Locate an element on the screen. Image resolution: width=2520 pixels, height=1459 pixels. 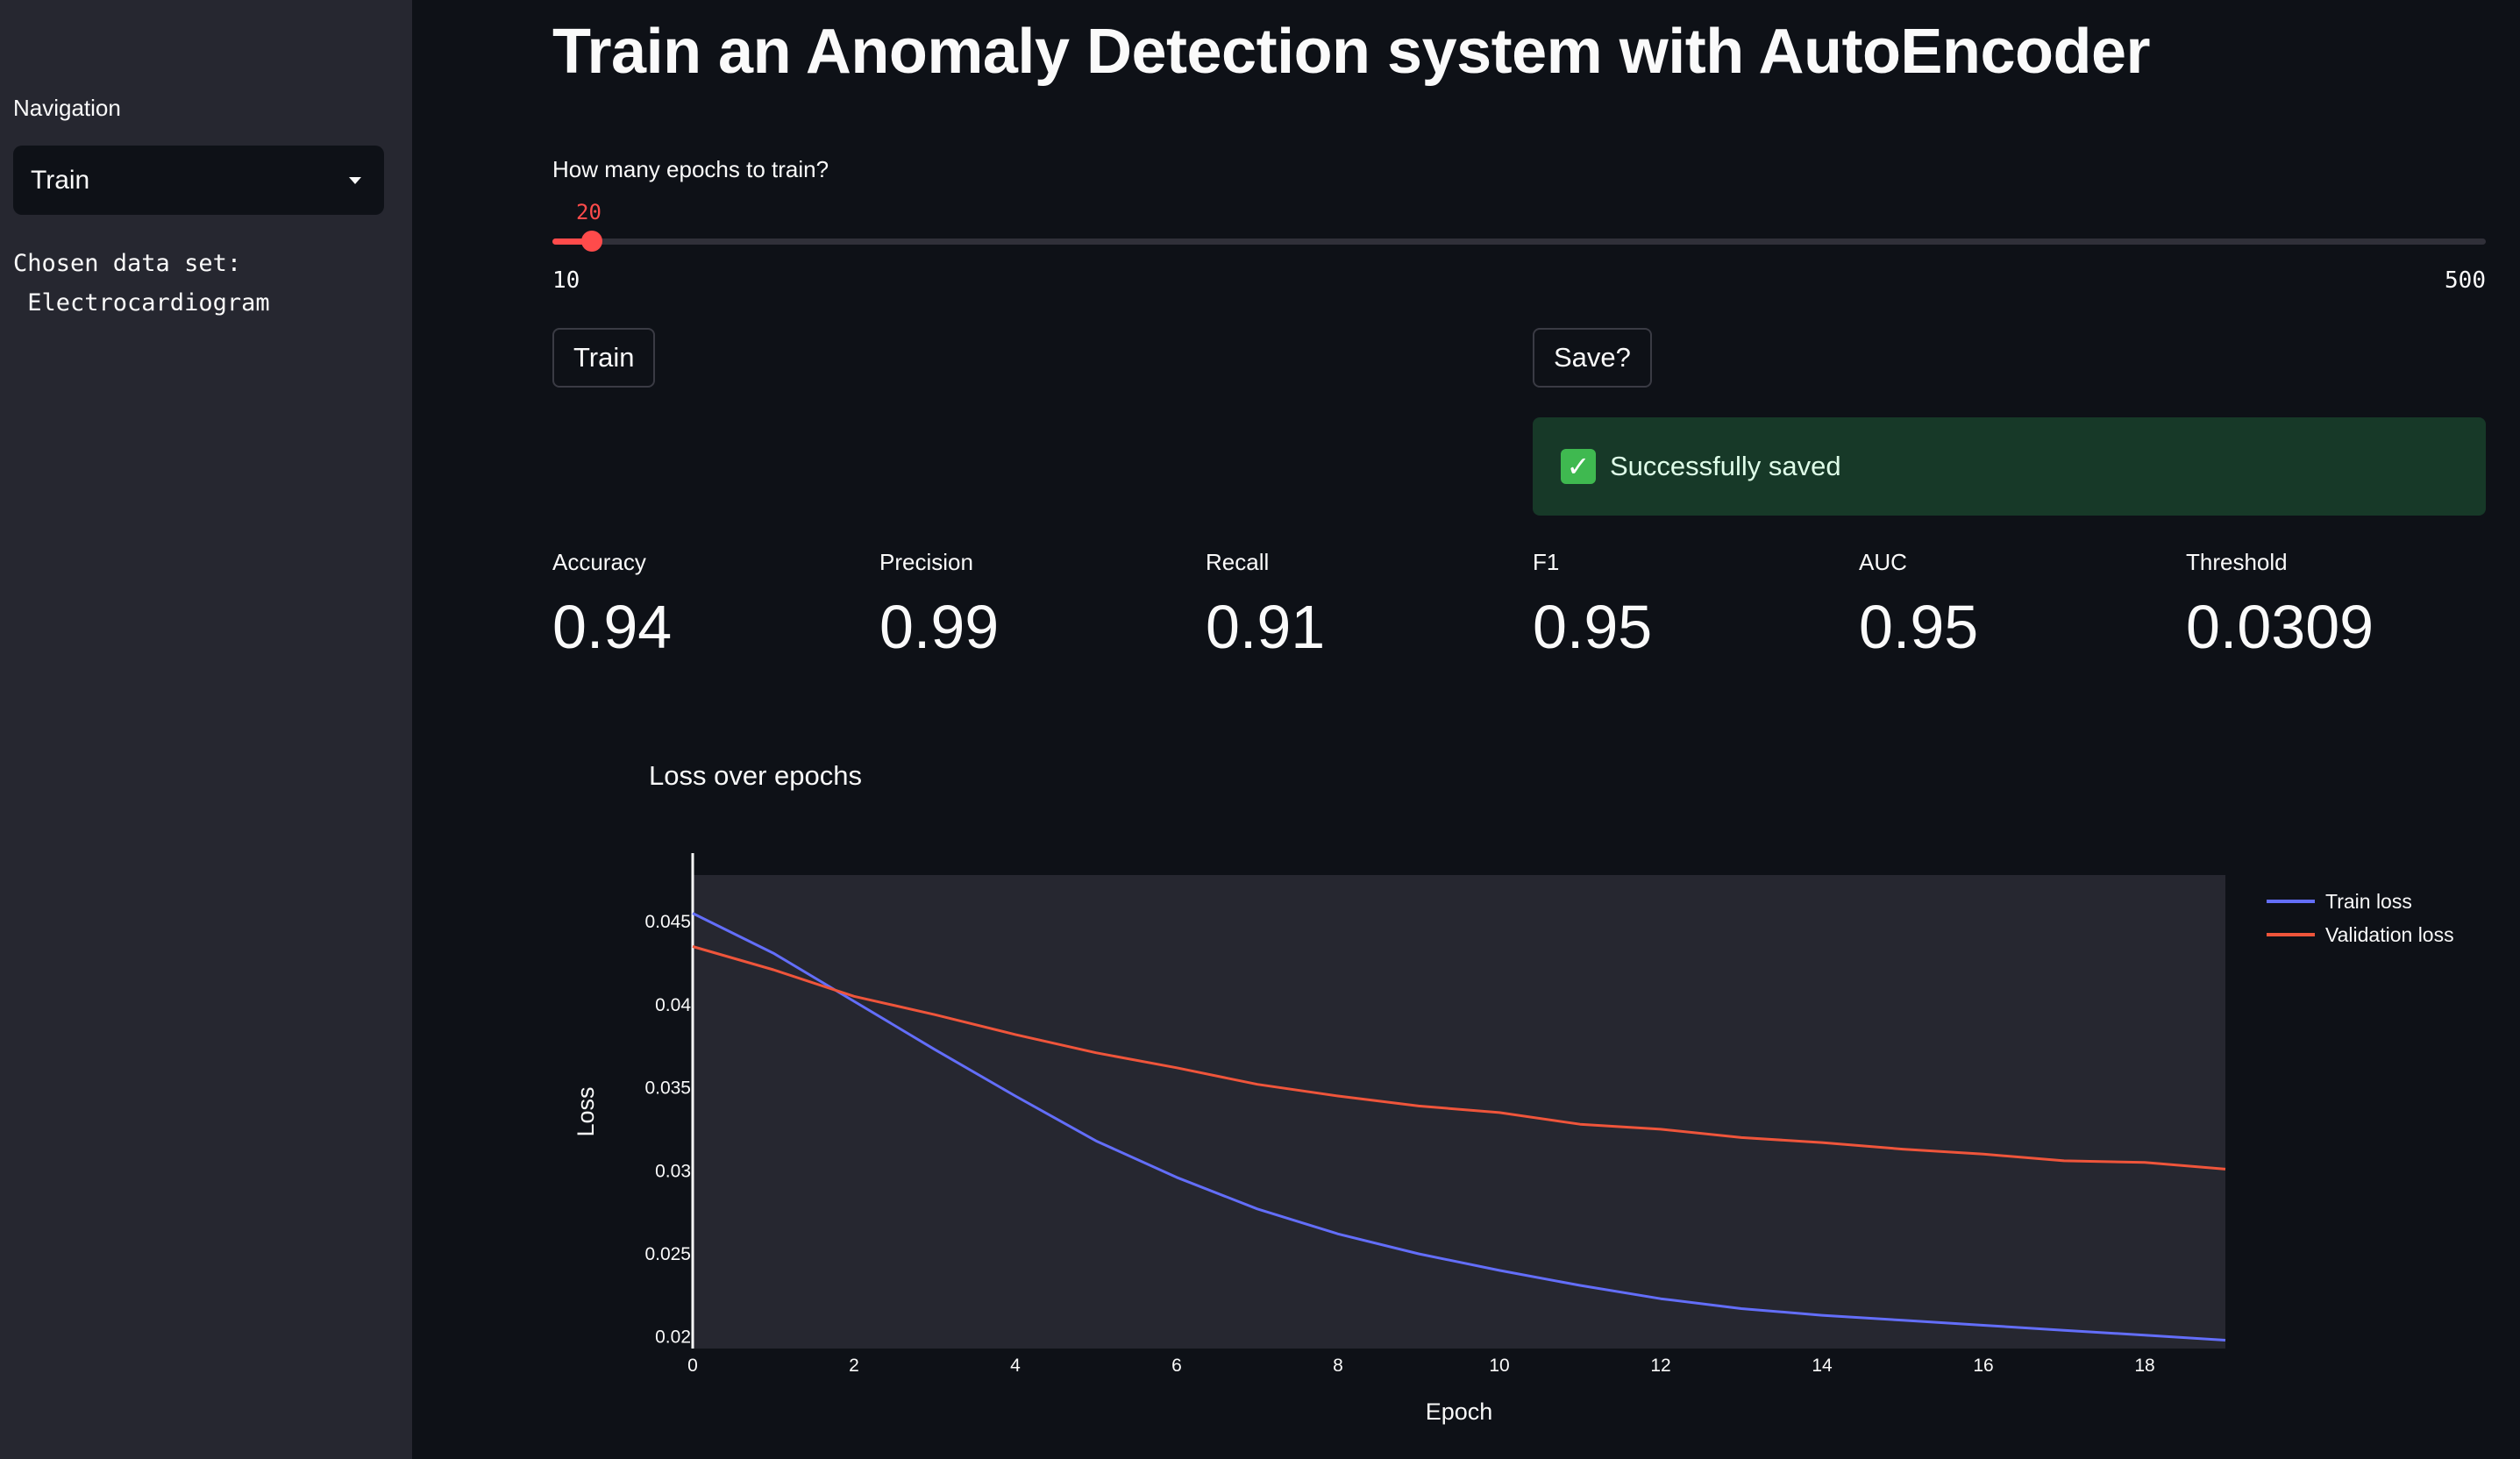
x-tick-label: 0 is located at coordinates (692, 1366).